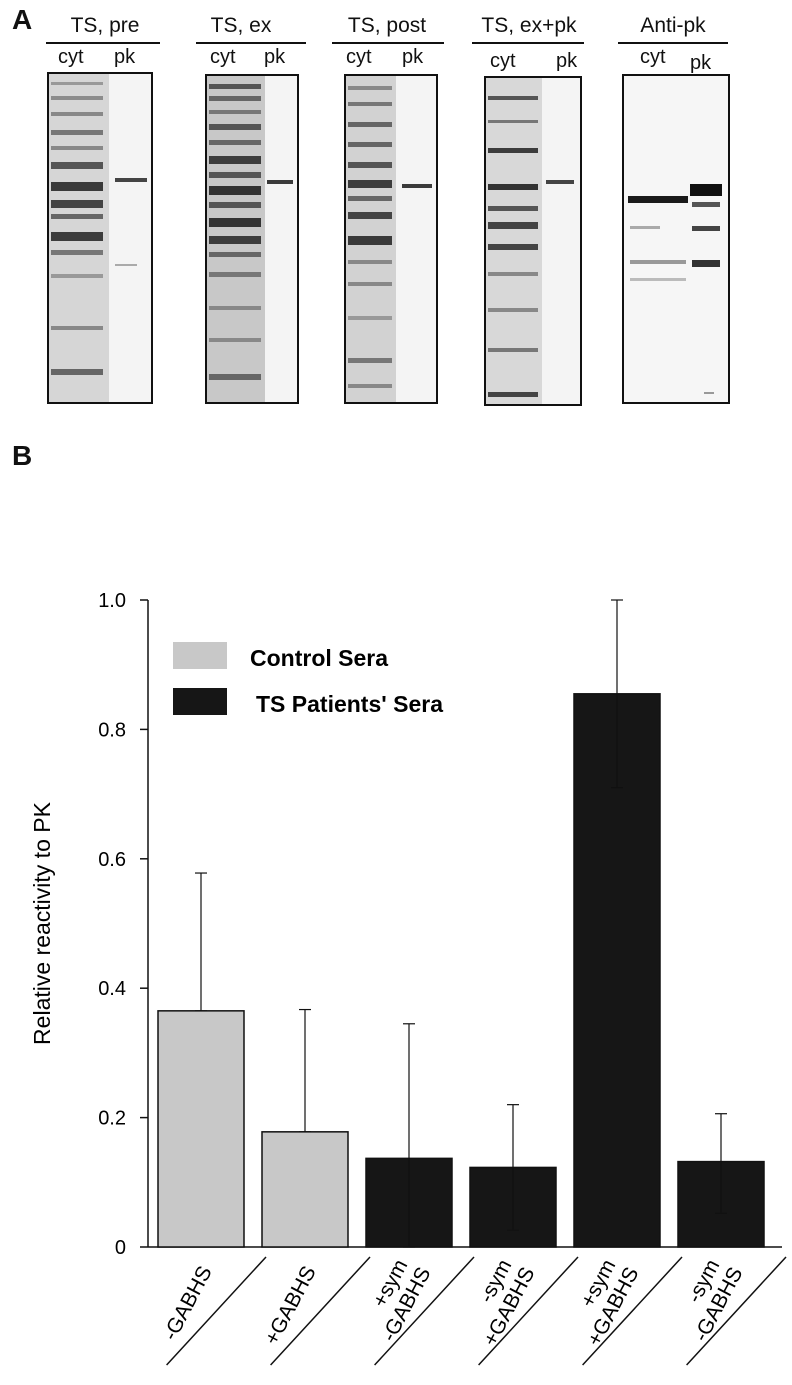 This screenshot has width=792, height=1385. Describe the element at coordinates (359, 57) in the screenshot. I see `lane-label-cyt-3: cyt` at that location.